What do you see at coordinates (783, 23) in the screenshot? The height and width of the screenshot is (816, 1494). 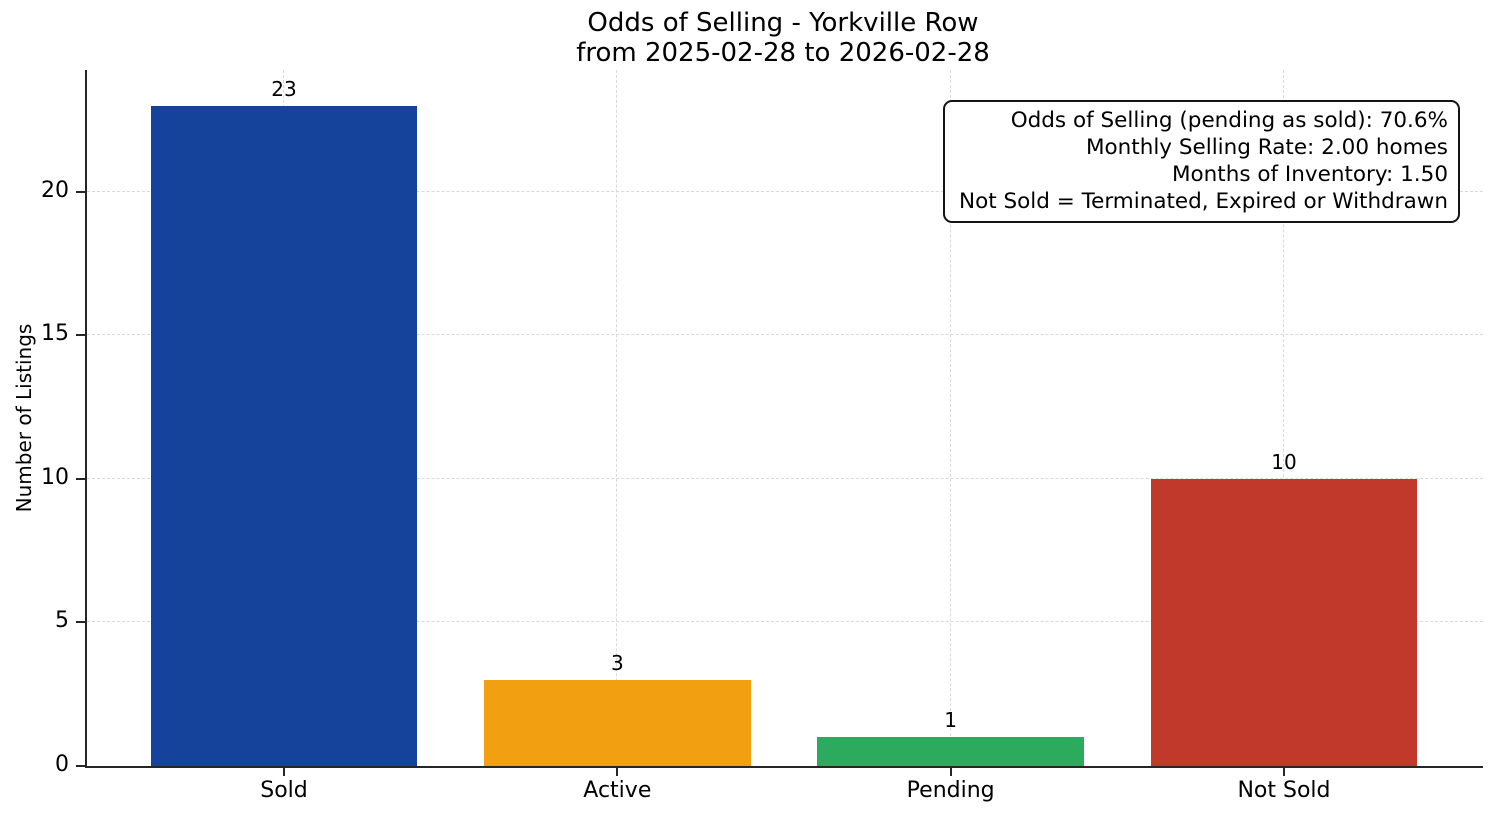 I see `chart-title: Odds of Selling - Yorkville Row` at bounding box center [783, 23].